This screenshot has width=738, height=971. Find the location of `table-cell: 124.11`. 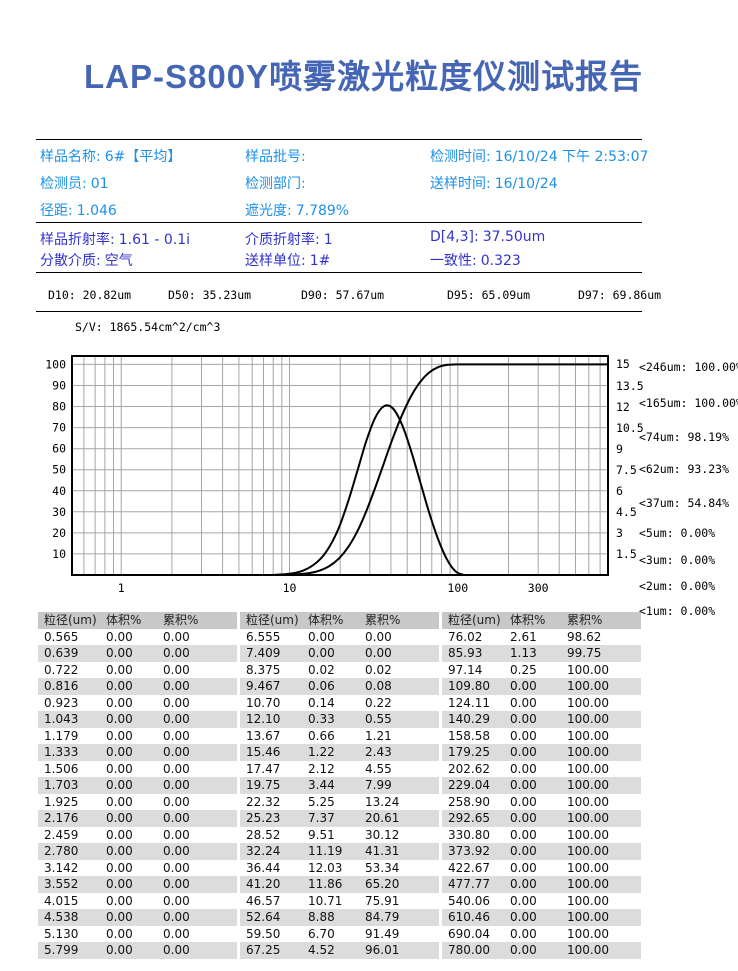

table-cell: 124.11 is located at coordinates (469, 702).